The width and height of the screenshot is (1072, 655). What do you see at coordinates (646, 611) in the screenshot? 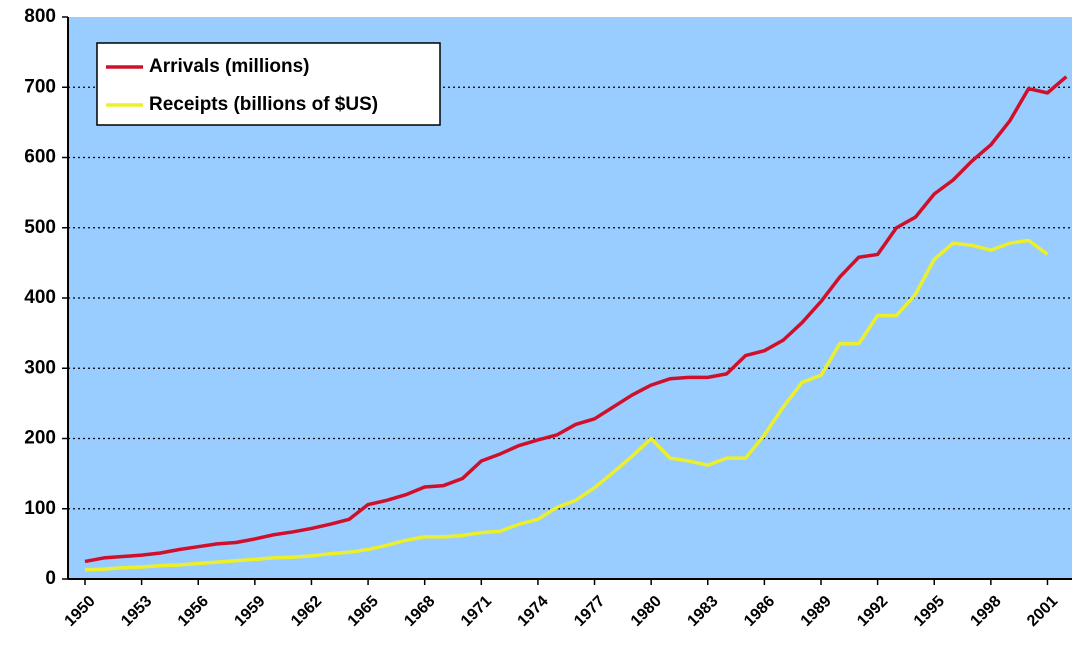
I see `x-tick-label: 1980` at bounding box center [646, 611].